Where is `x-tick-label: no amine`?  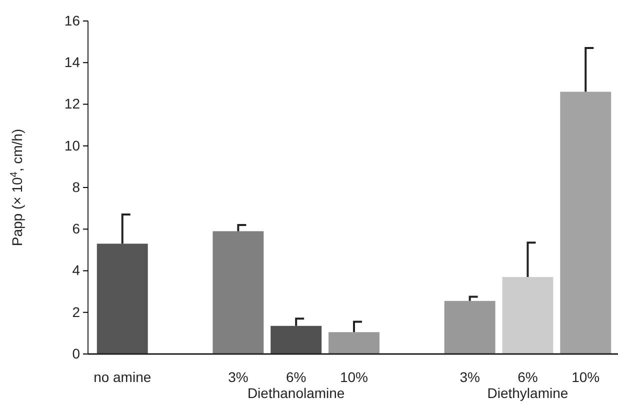
x-tick-label: no amine is located at coordinates (123, 377).